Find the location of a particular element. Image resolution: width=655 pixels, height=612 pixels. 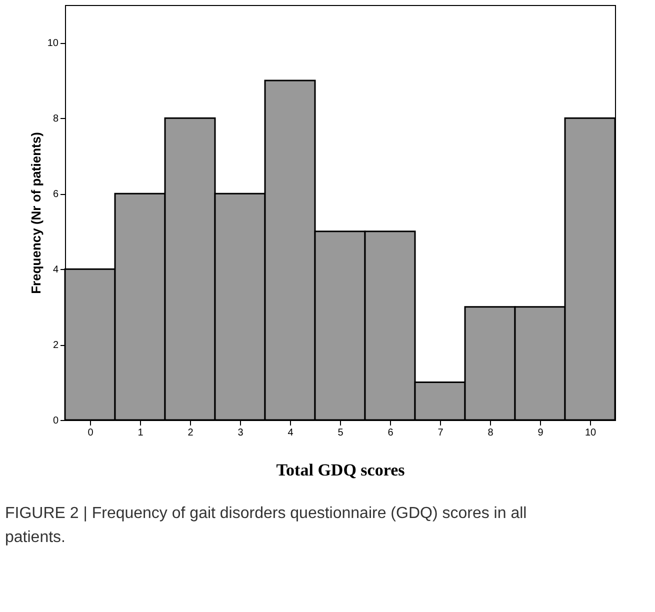

x-tick-label: 8 is located at coordinates (491, 433).